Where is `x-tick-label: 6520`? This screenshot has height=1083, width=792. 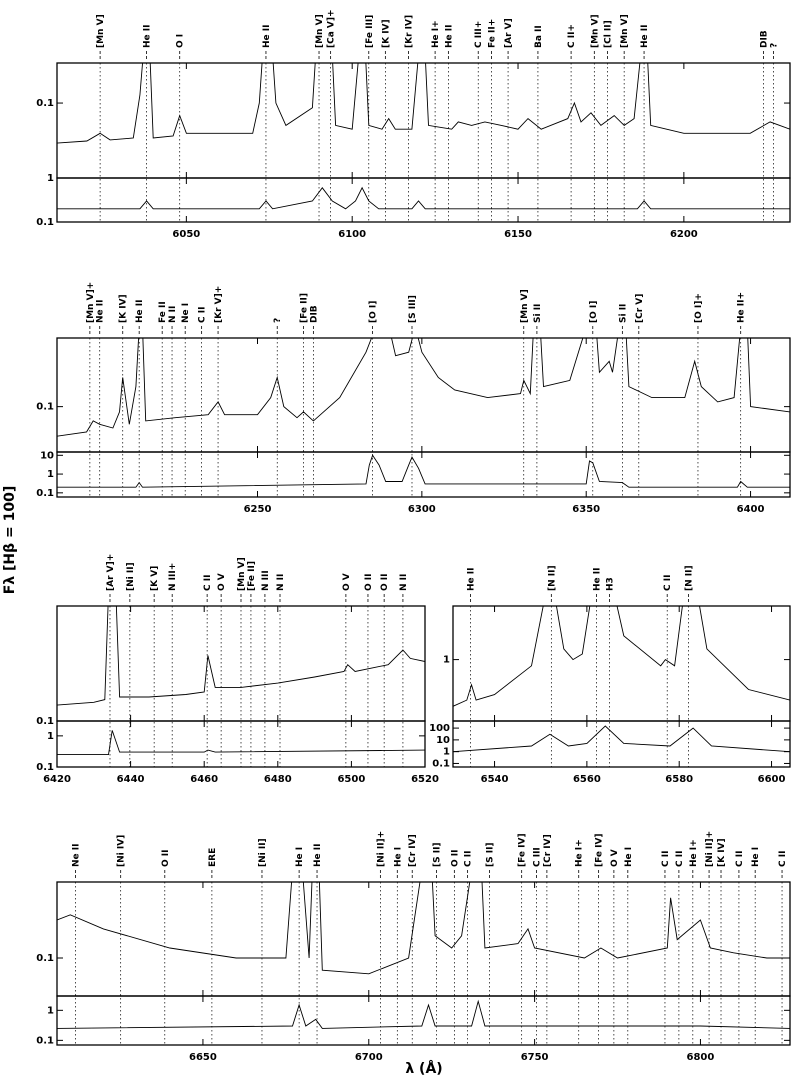 x-tick-label: 6520 is located at coordinates (425, 779).